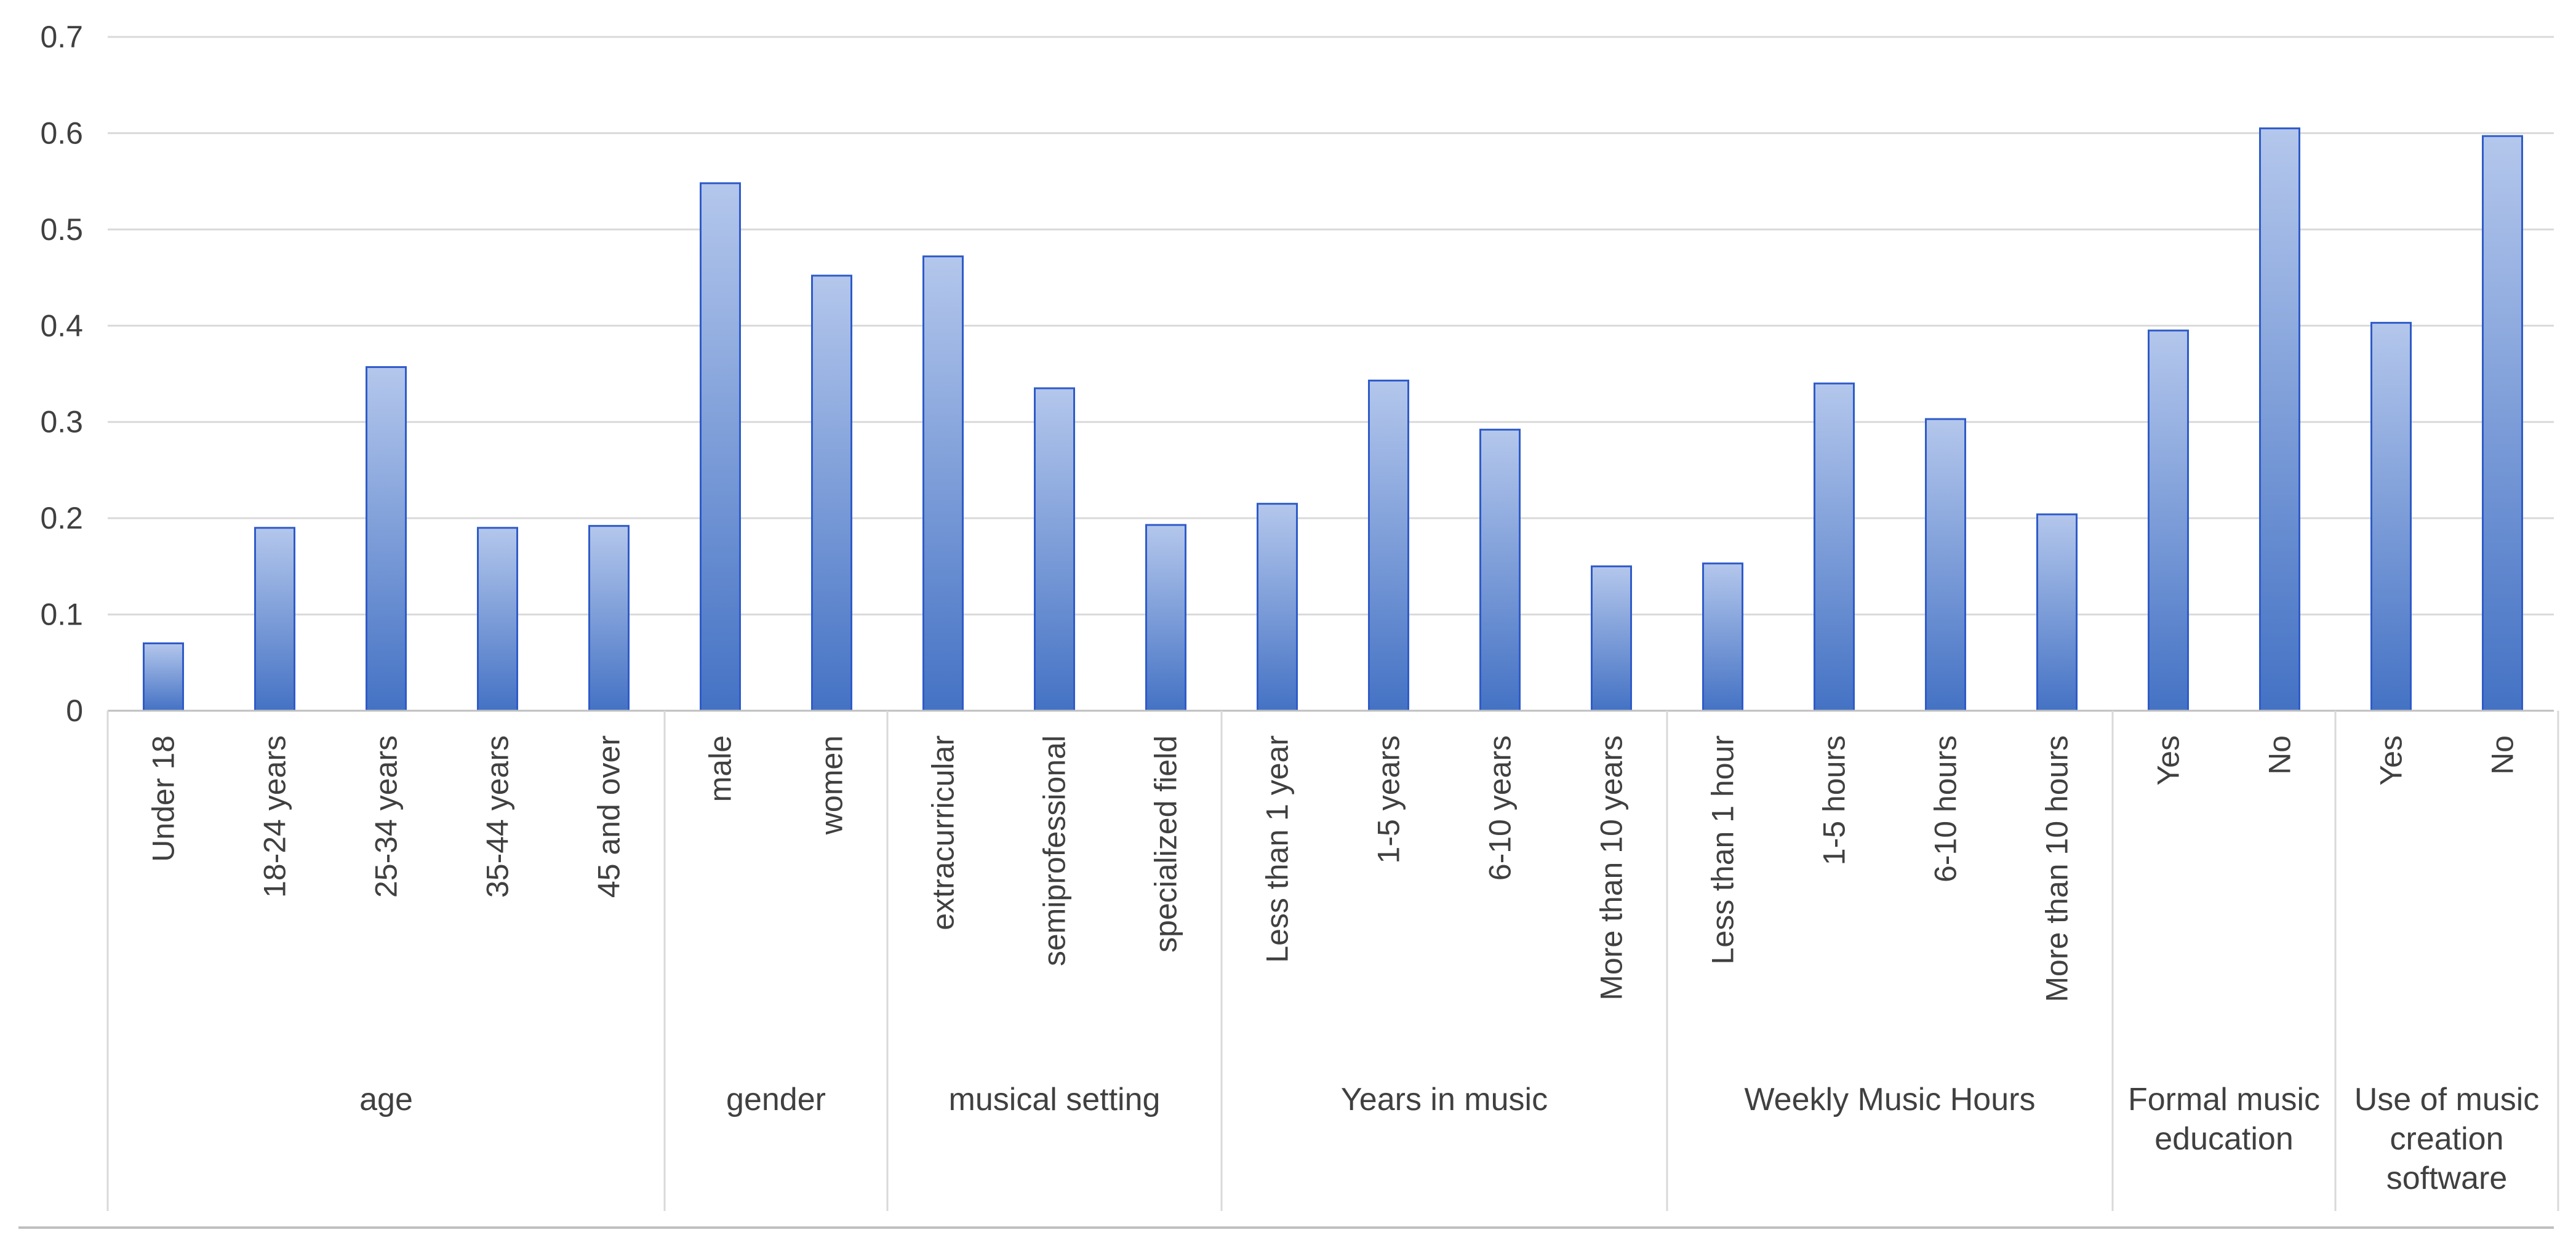 The height and width of the screenshot is (1243, 2576). Describe the element at coordinates (1055, 851) in the screenshot. I see `category-label: semiprofessional` at that location.